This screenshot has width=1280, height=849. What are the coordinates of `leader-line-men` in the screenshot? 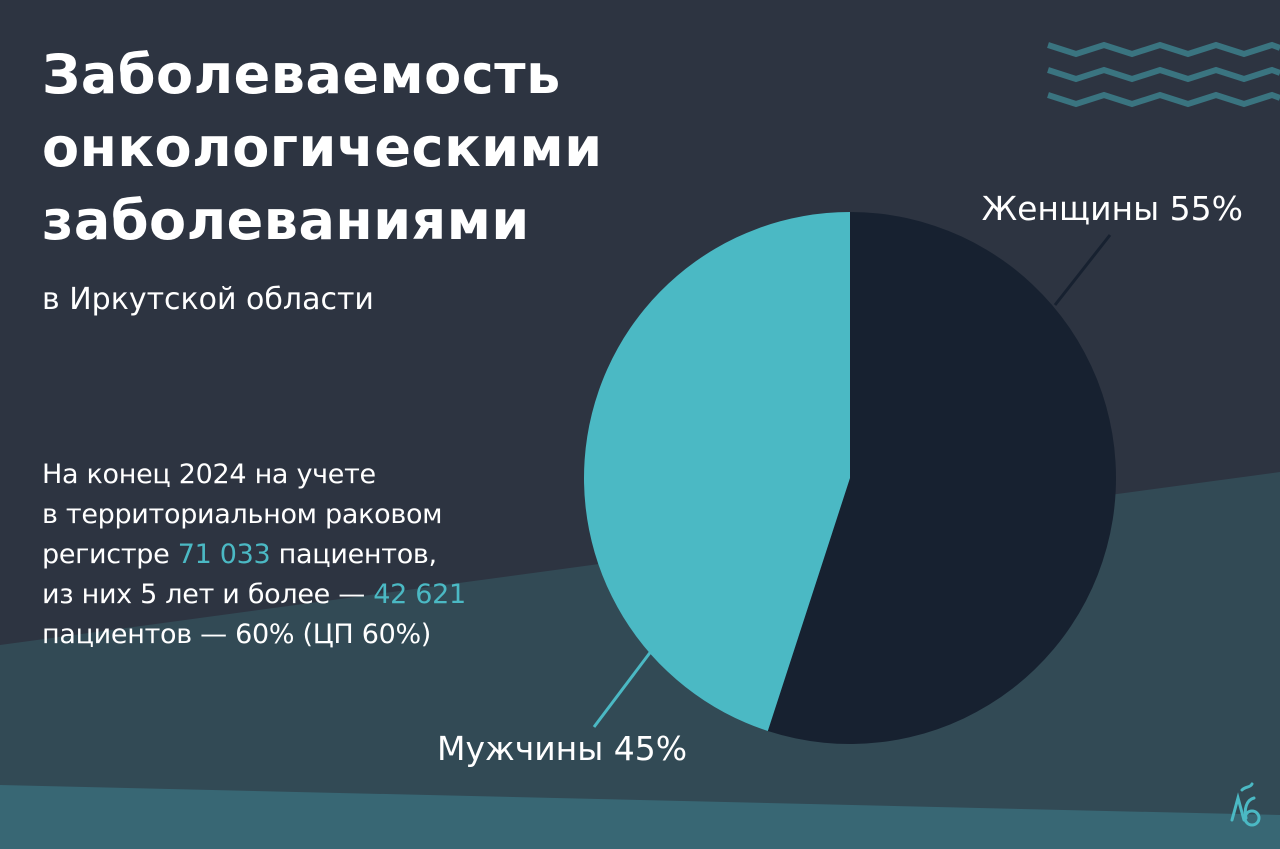 It's located at (623, 688).